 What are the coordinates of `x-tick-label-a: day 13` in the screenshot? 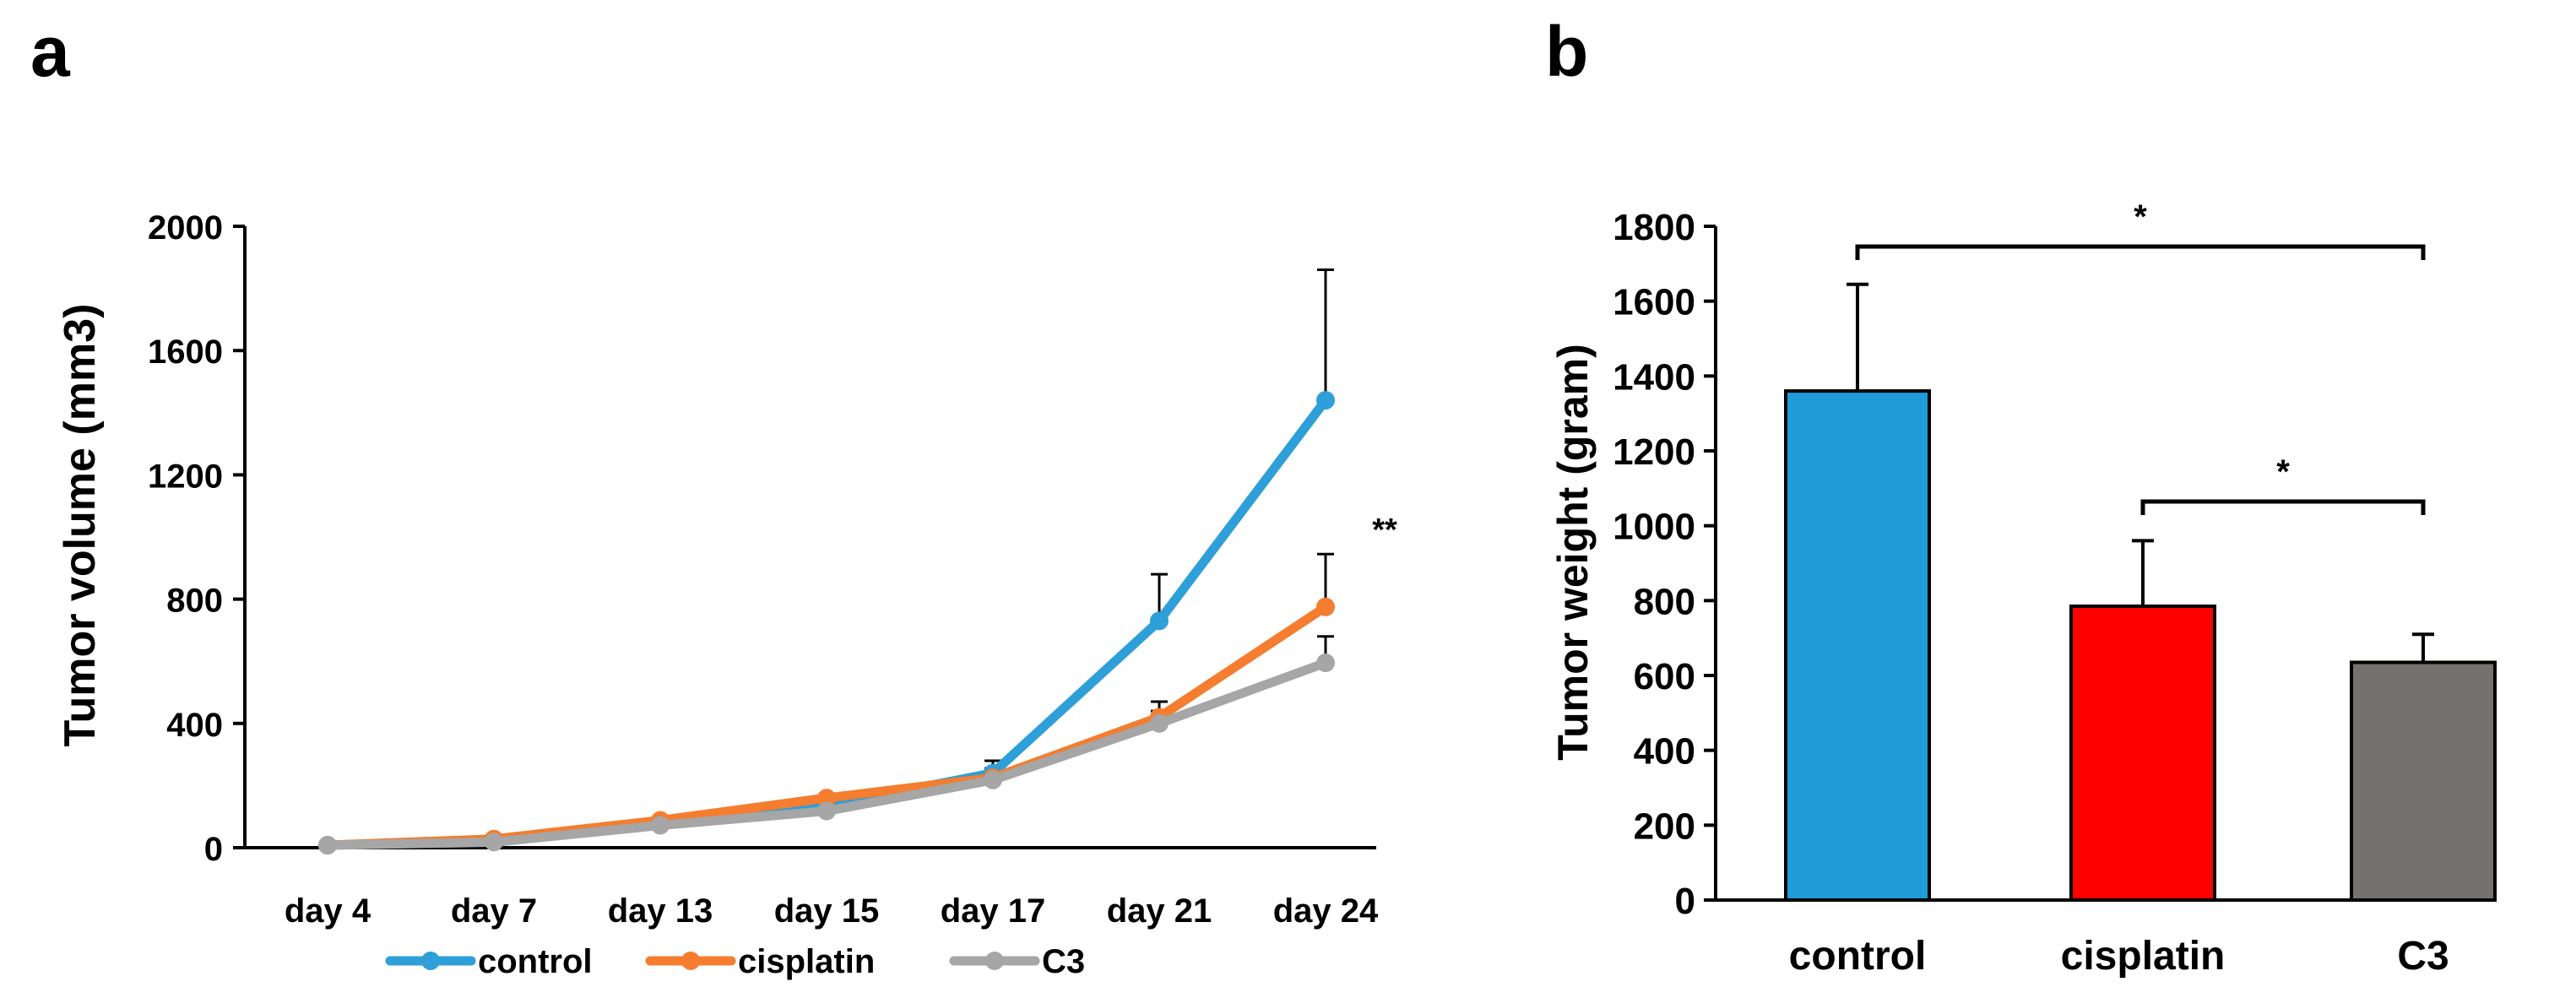 It's located at (661, 911).